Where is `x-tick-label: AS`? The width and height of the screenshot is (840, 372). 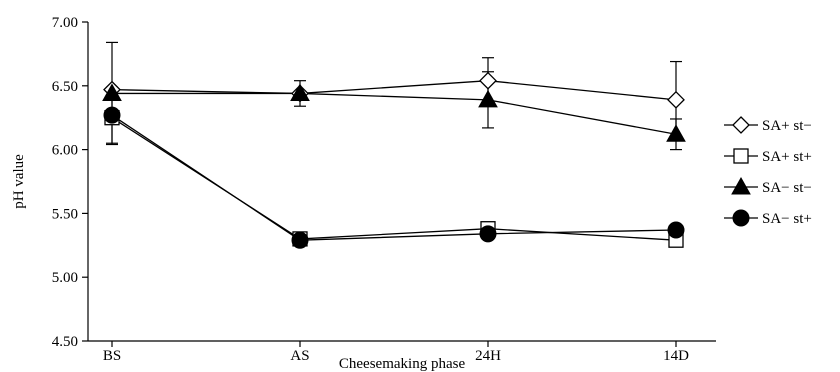
x-tick-label: AS is located at coordinates (299, 356).